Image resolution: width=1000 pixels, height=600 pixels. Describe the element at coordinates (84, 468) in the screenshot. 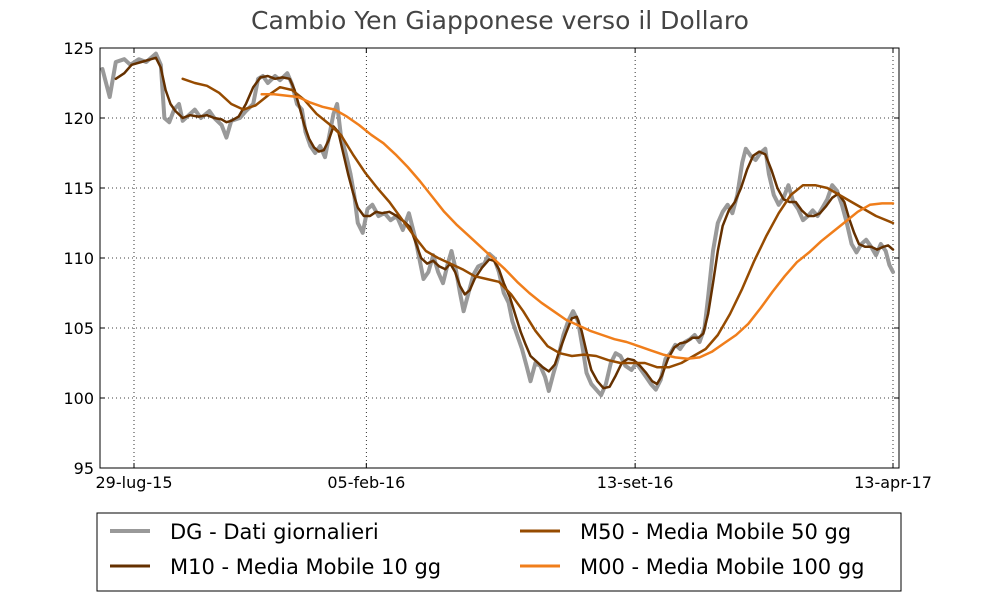

I see `y-tick-label: 95` at that location.